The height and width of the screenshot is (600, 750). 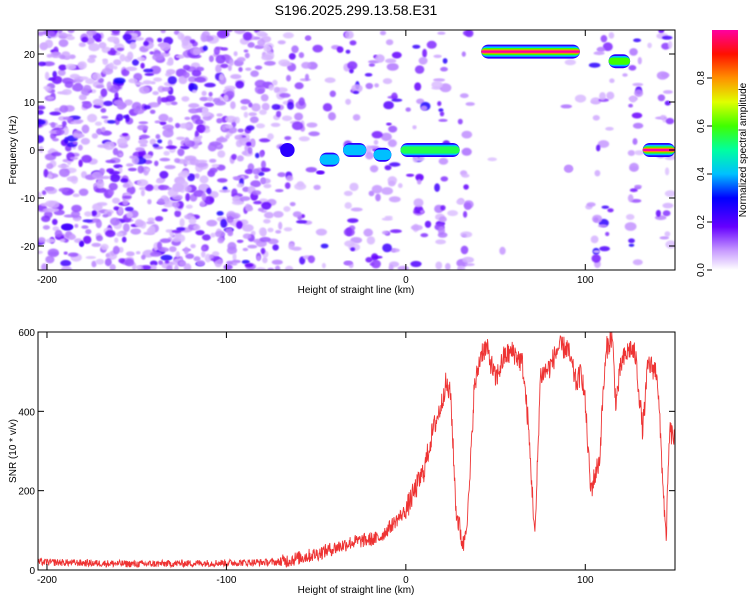 What do you see at coordinates (13, 451) in the screenshot?
I see `snr-y-label: SNR (10 * v/v)` at bounding box center [13, 451].